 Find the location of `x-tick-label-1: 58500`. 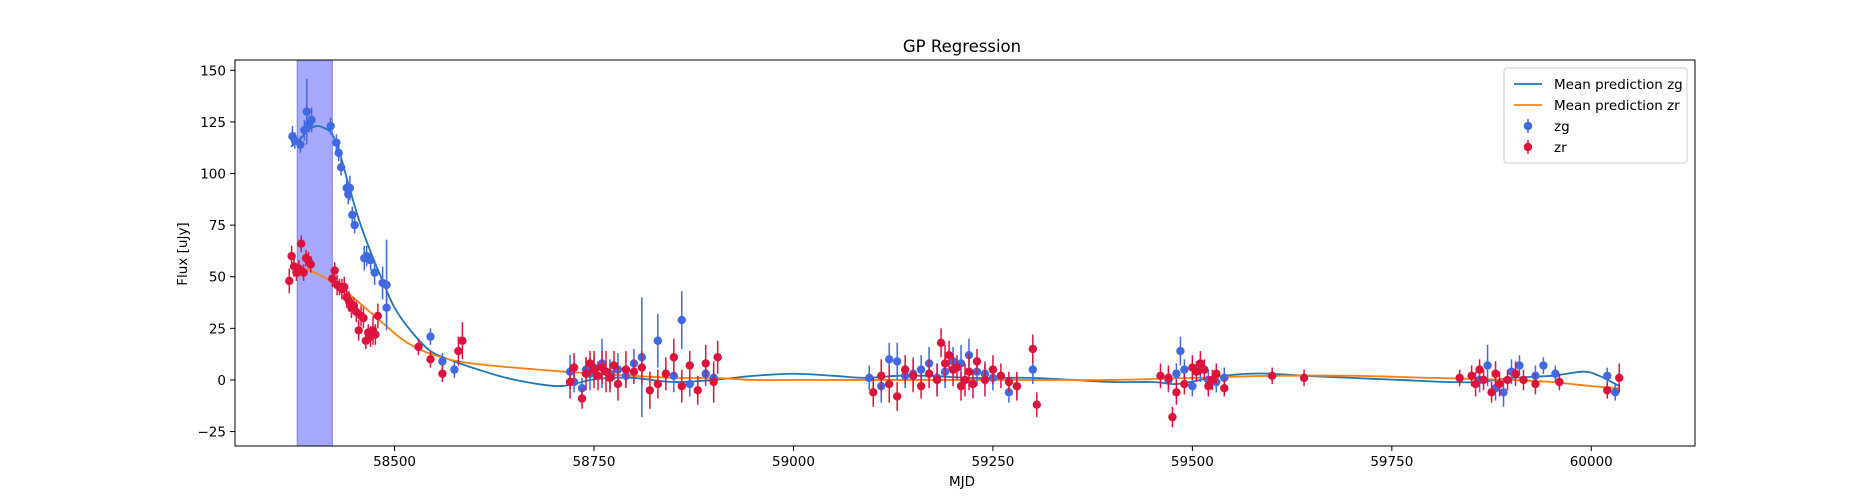

x-tick-label-1: 58500 is located at coordinates (394, 462).